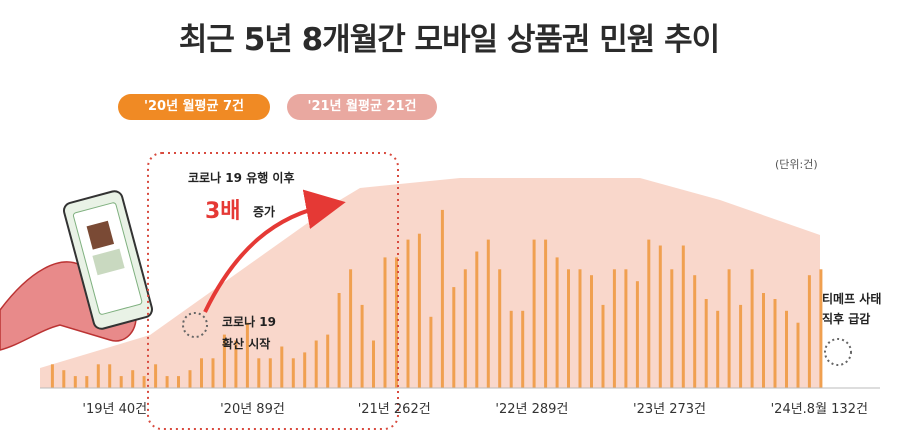  Describe the element at coordinates (223, 211) in the screenshot. I see `increase-big-label: 3배` at that location.